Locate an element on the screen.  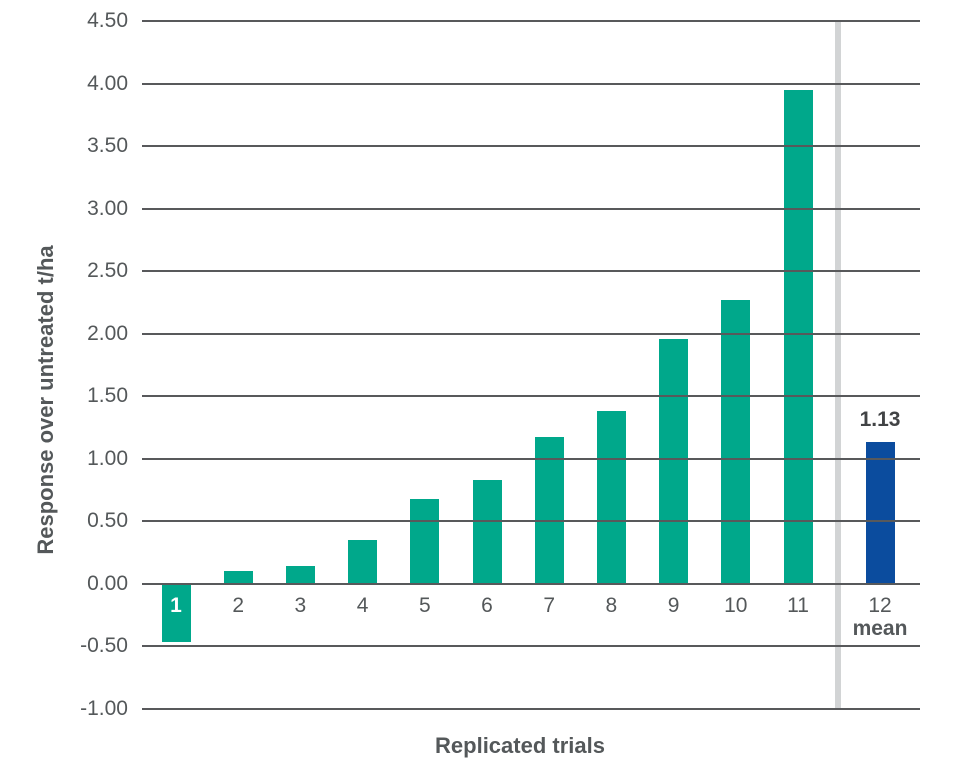
y-tick-label: 3.00 is located at coordinates (107, 208).